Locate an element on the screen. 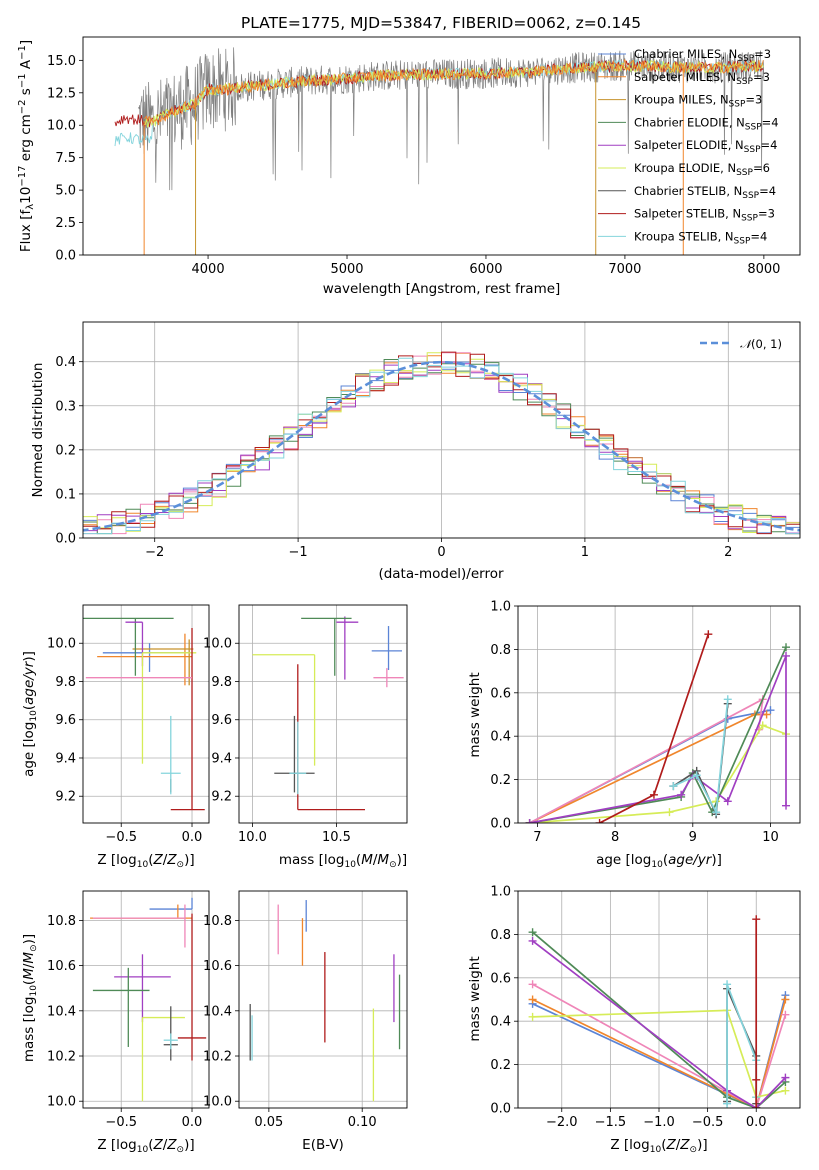  label-part: −17 is located at coordinates (22, 176).